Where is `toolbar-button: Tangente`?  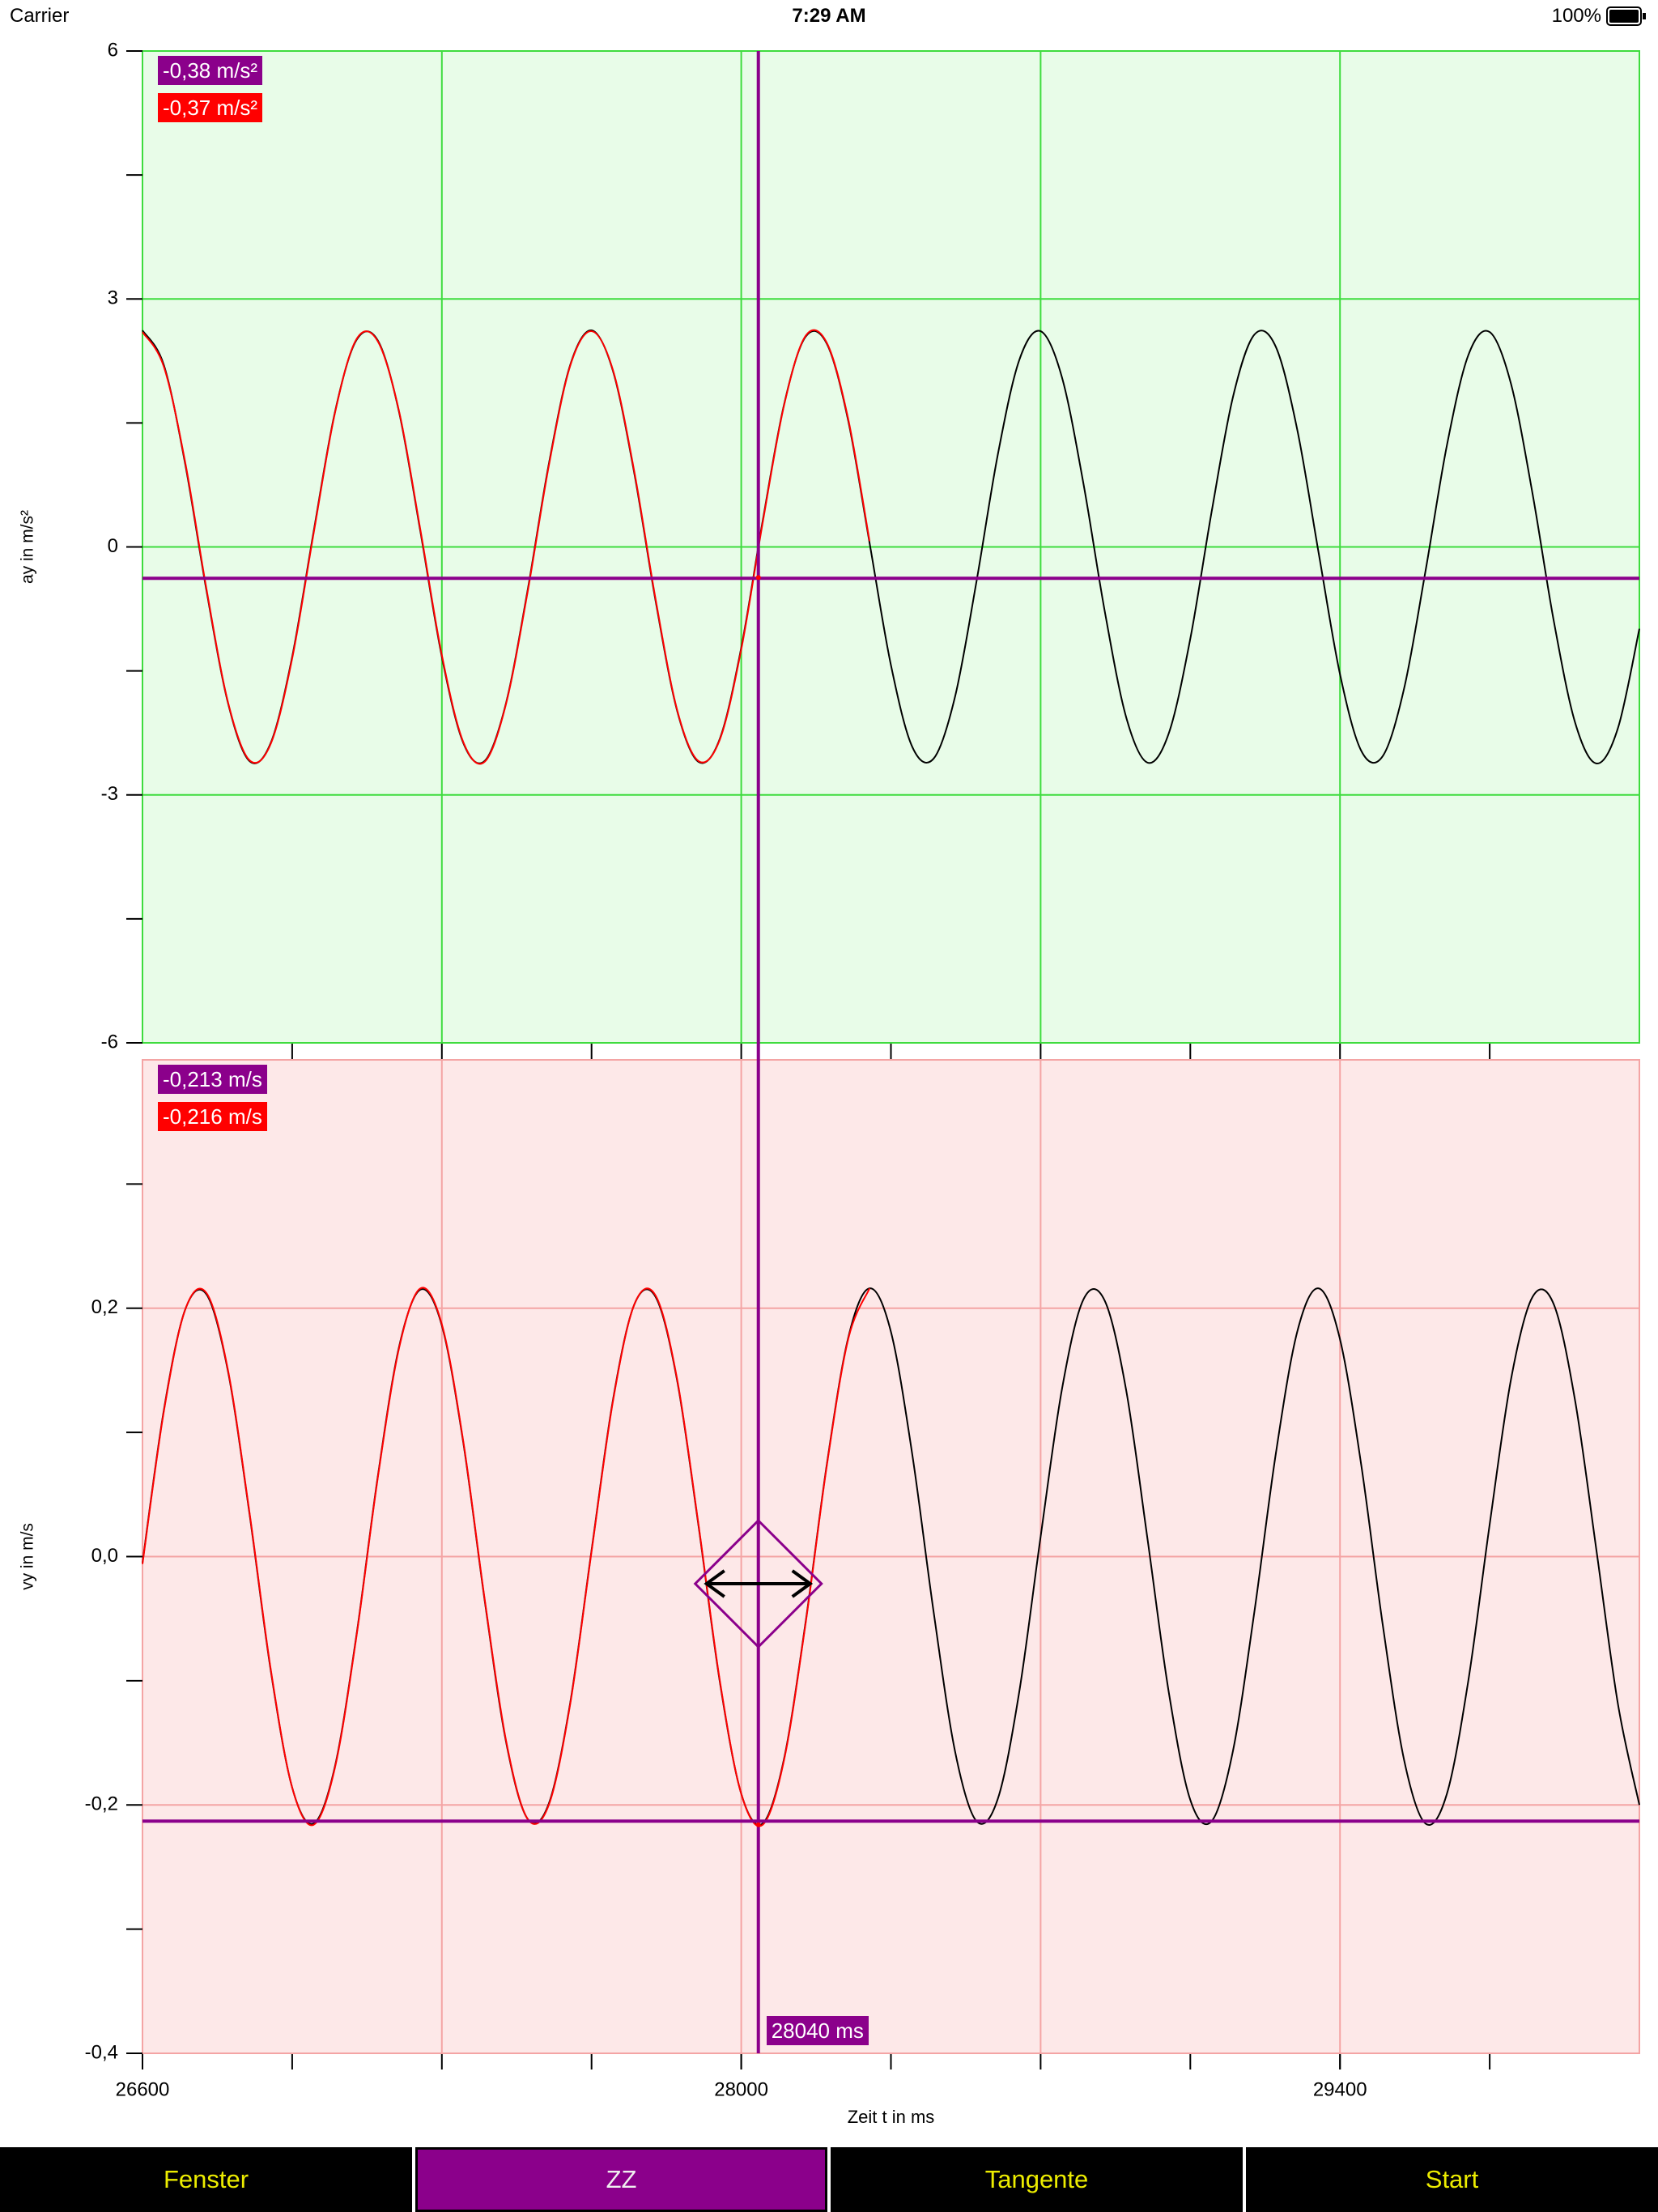
toolbar-button: Tangente is located at coordinates (1037, 2180).